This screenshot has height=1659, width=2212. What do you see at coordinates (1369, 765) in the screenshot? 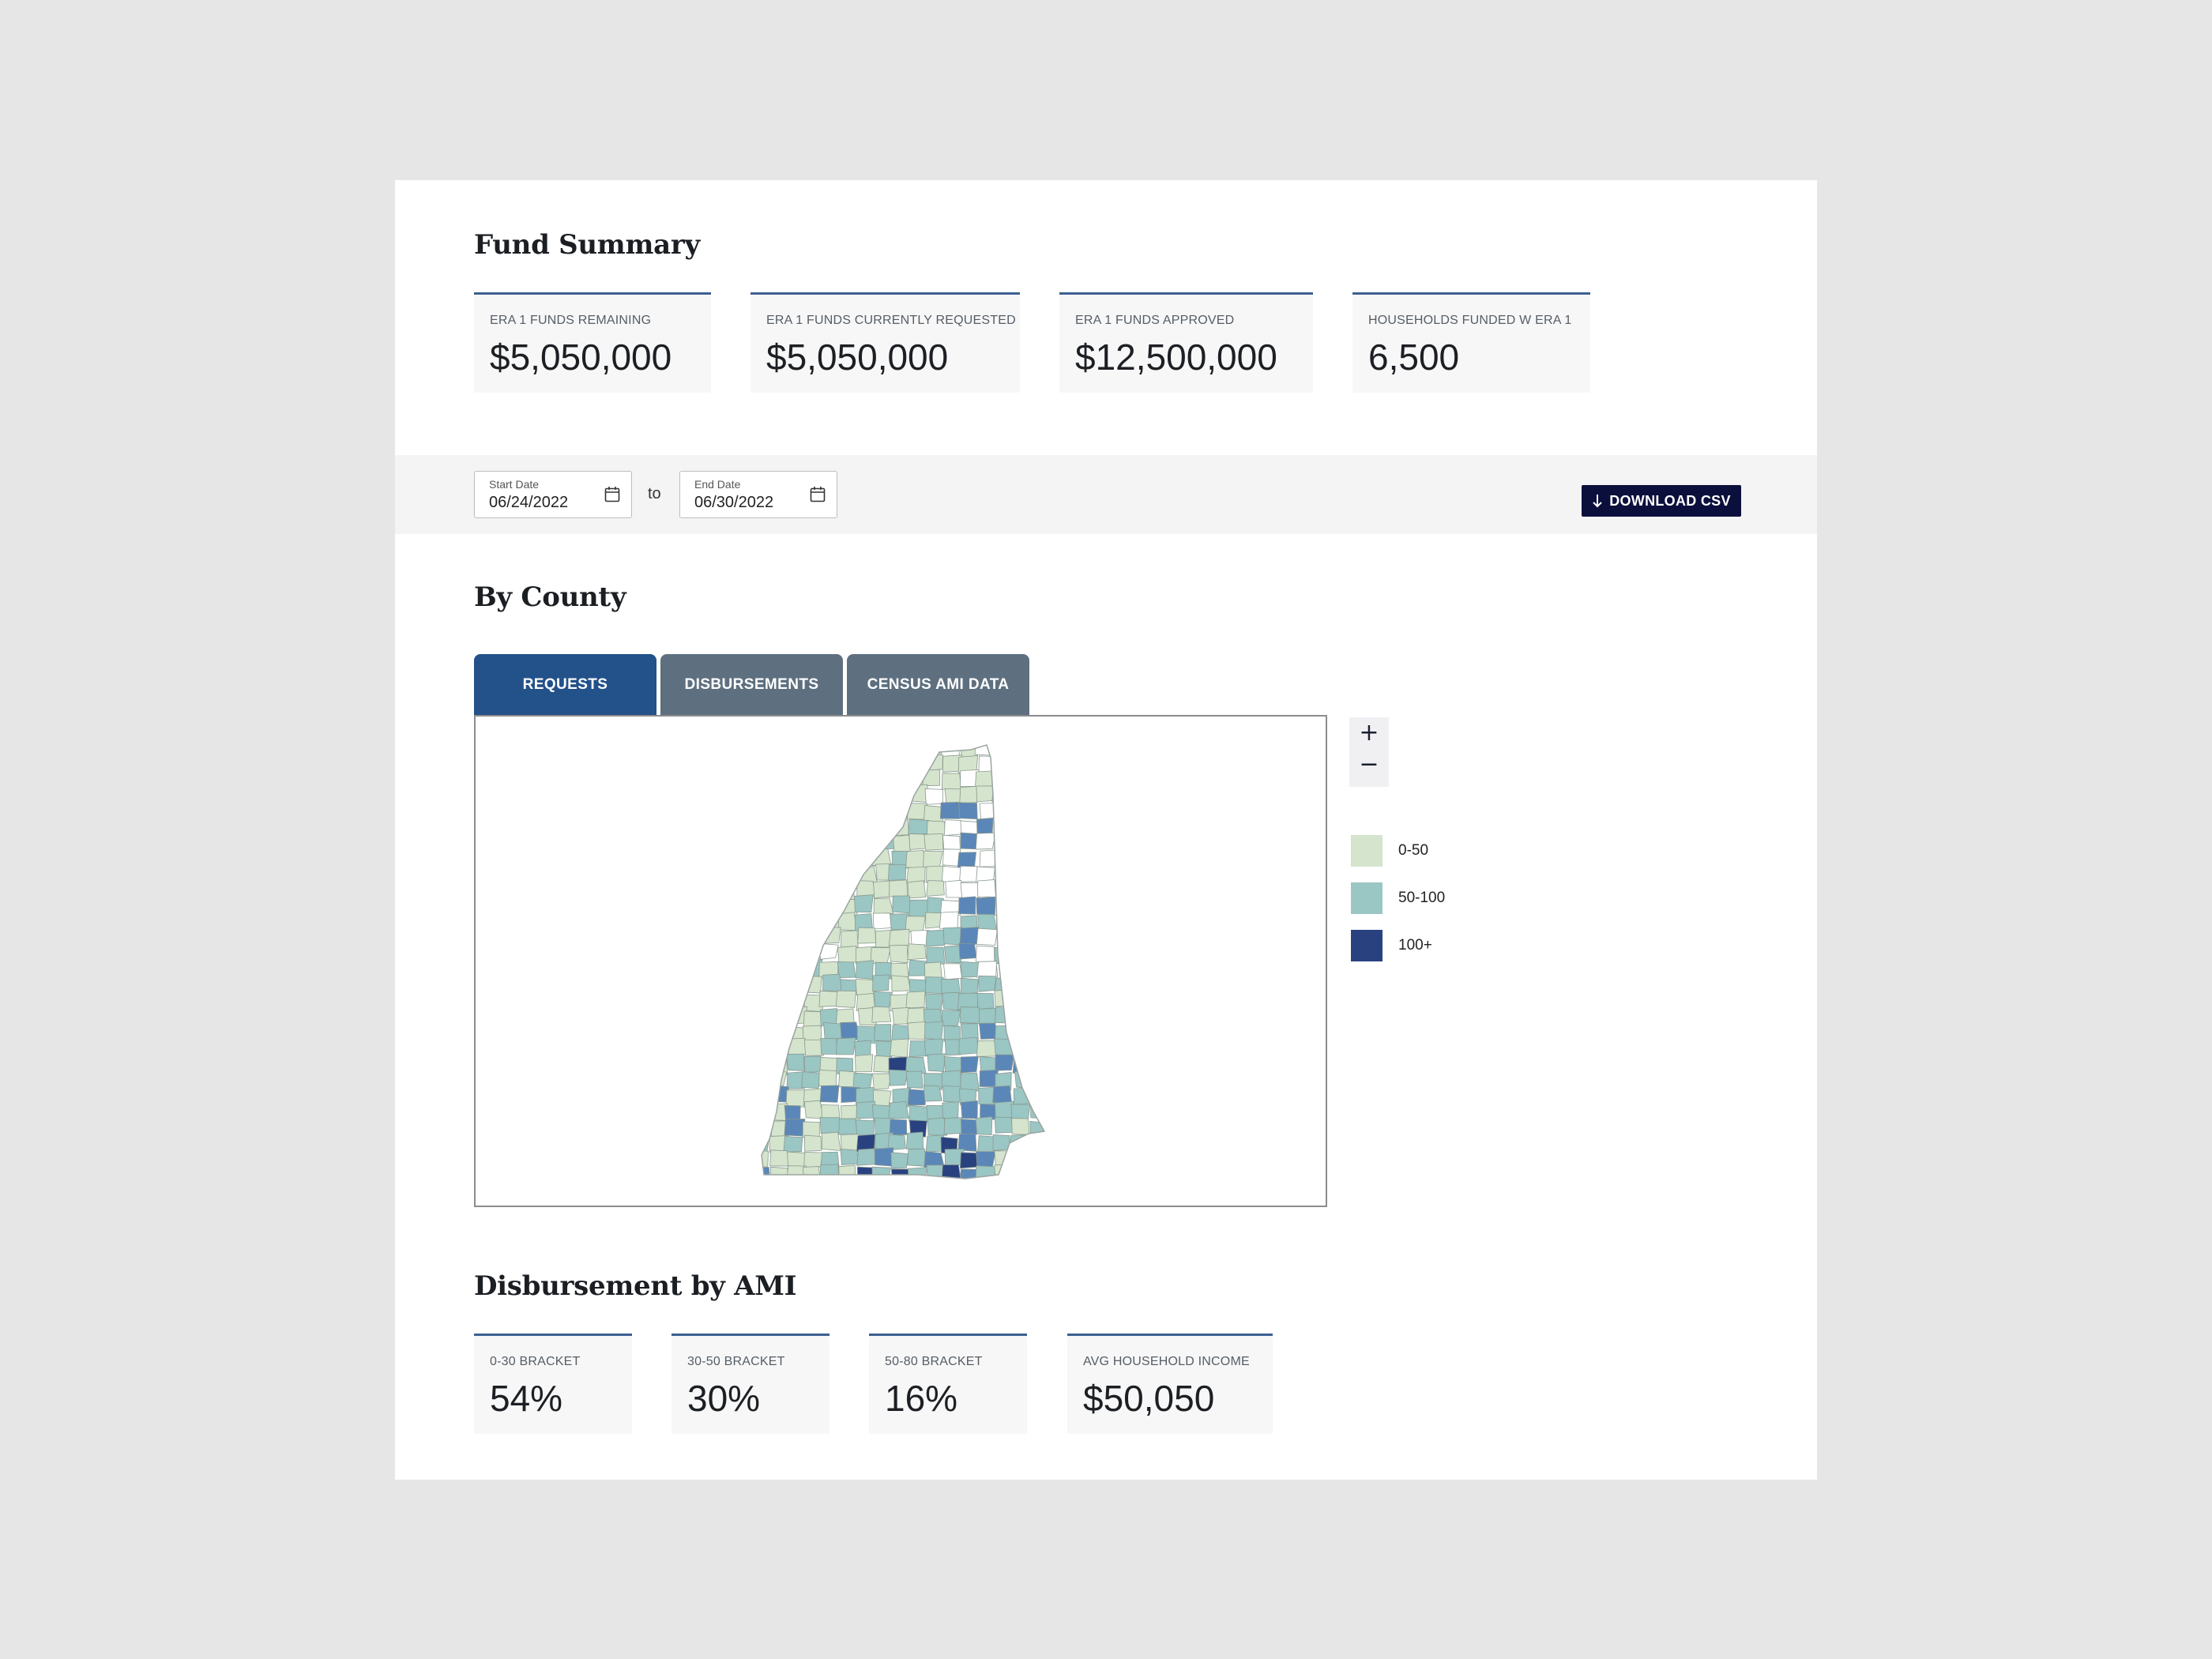
I see `zoom-out-button: −` at bounding box center [1369, 765].